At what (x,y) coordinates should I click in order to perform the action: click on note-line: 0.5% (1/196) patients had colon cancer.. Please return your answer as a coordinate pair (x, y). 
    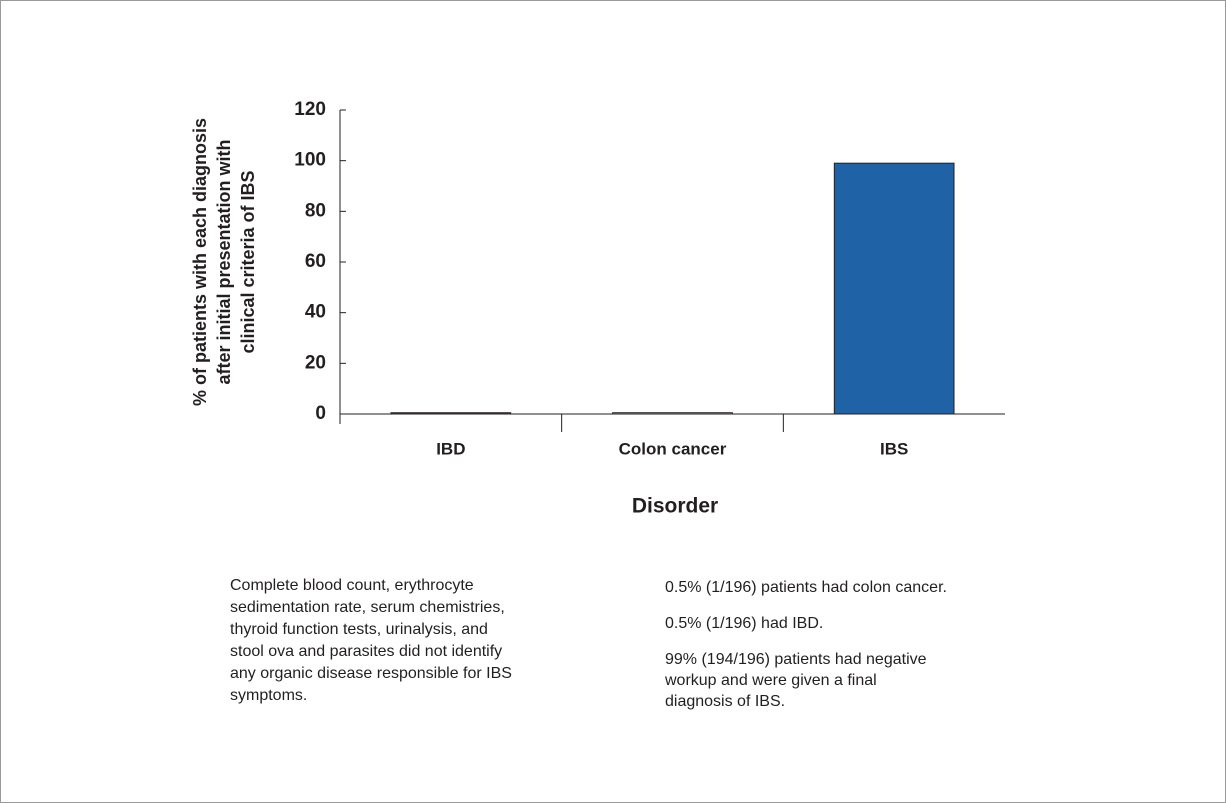
    Looking at the image, I should click on (806, 587).